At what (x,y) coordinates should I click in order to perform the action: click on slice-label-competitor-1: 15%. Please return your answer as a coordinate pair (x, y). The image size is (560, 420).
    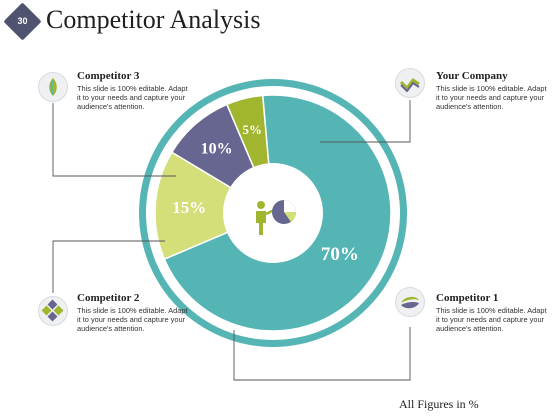
    Looking at the image, I should click on (189, 207).